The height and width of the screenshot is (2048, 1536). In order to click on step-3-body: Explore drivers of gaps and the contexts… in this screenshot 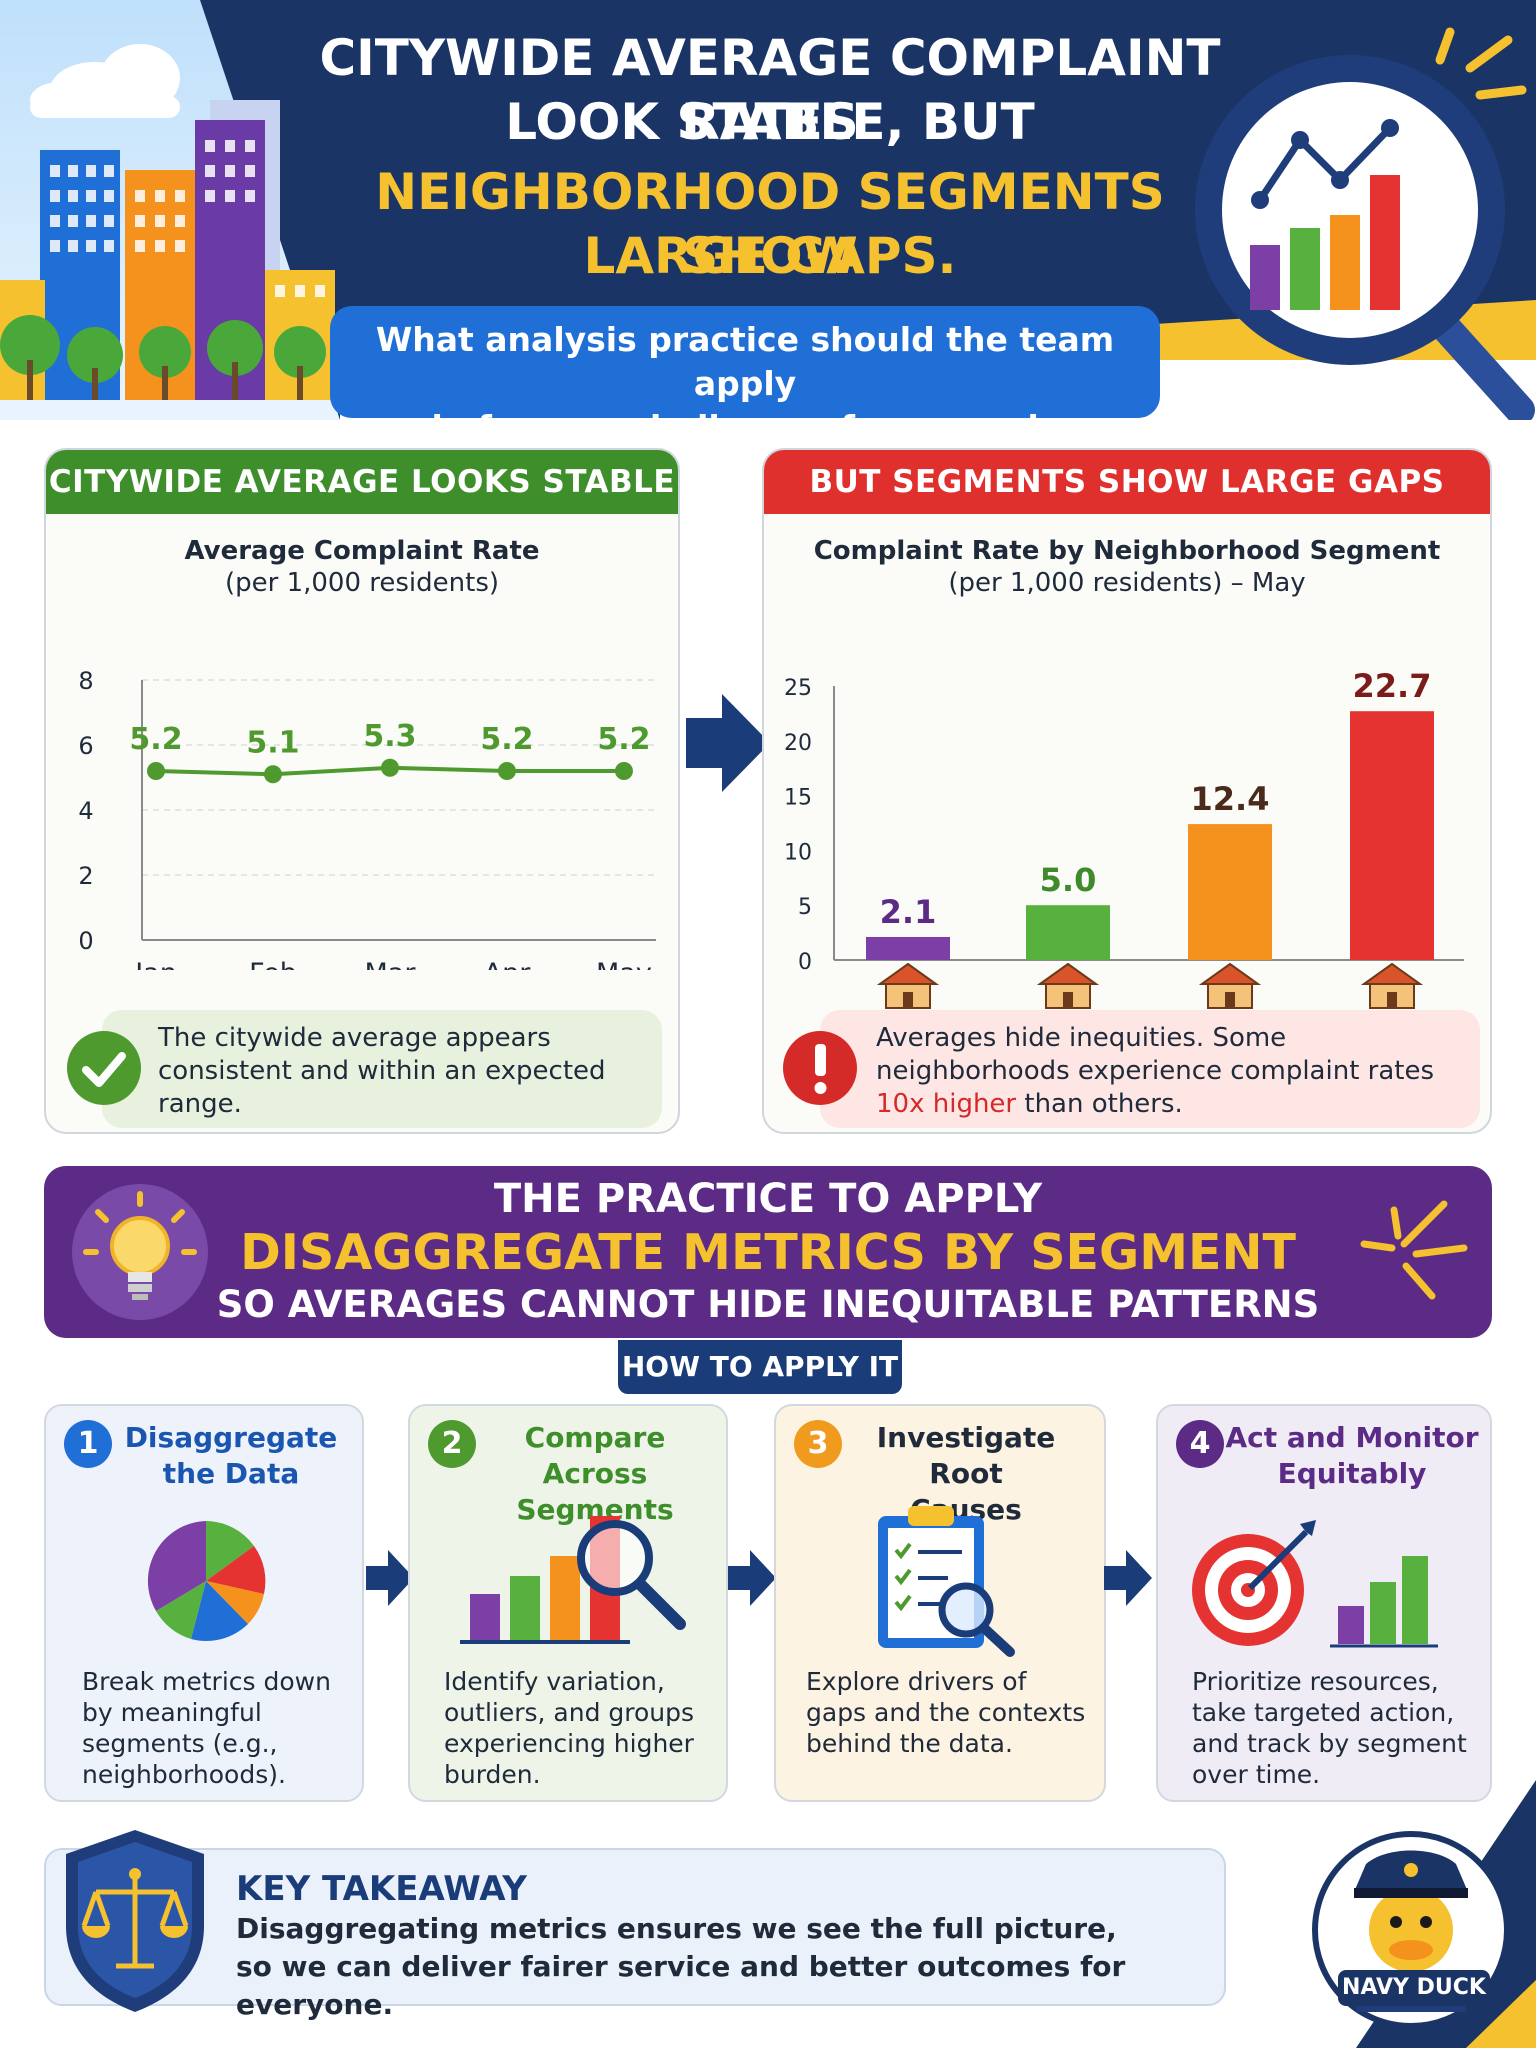, I will do `click(946, 1712)`.